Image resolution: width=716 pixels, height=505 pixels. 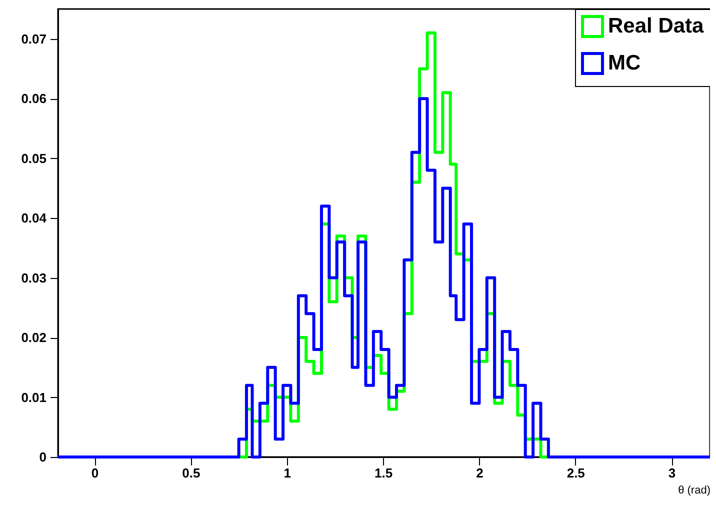 What do you see at coordinates (33, 338) in the screenshot?
I see `y-tick-label: 0.02` at bounding box center [33, 338].